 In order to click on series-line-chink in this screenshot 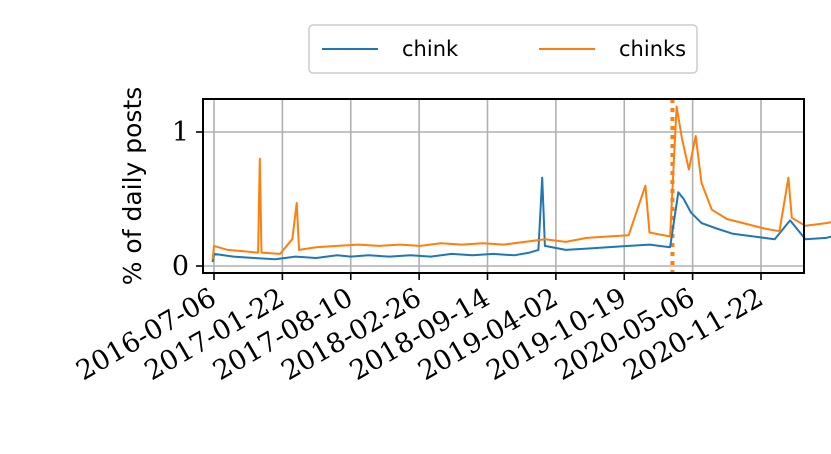, I will do `click(521, 219)`.